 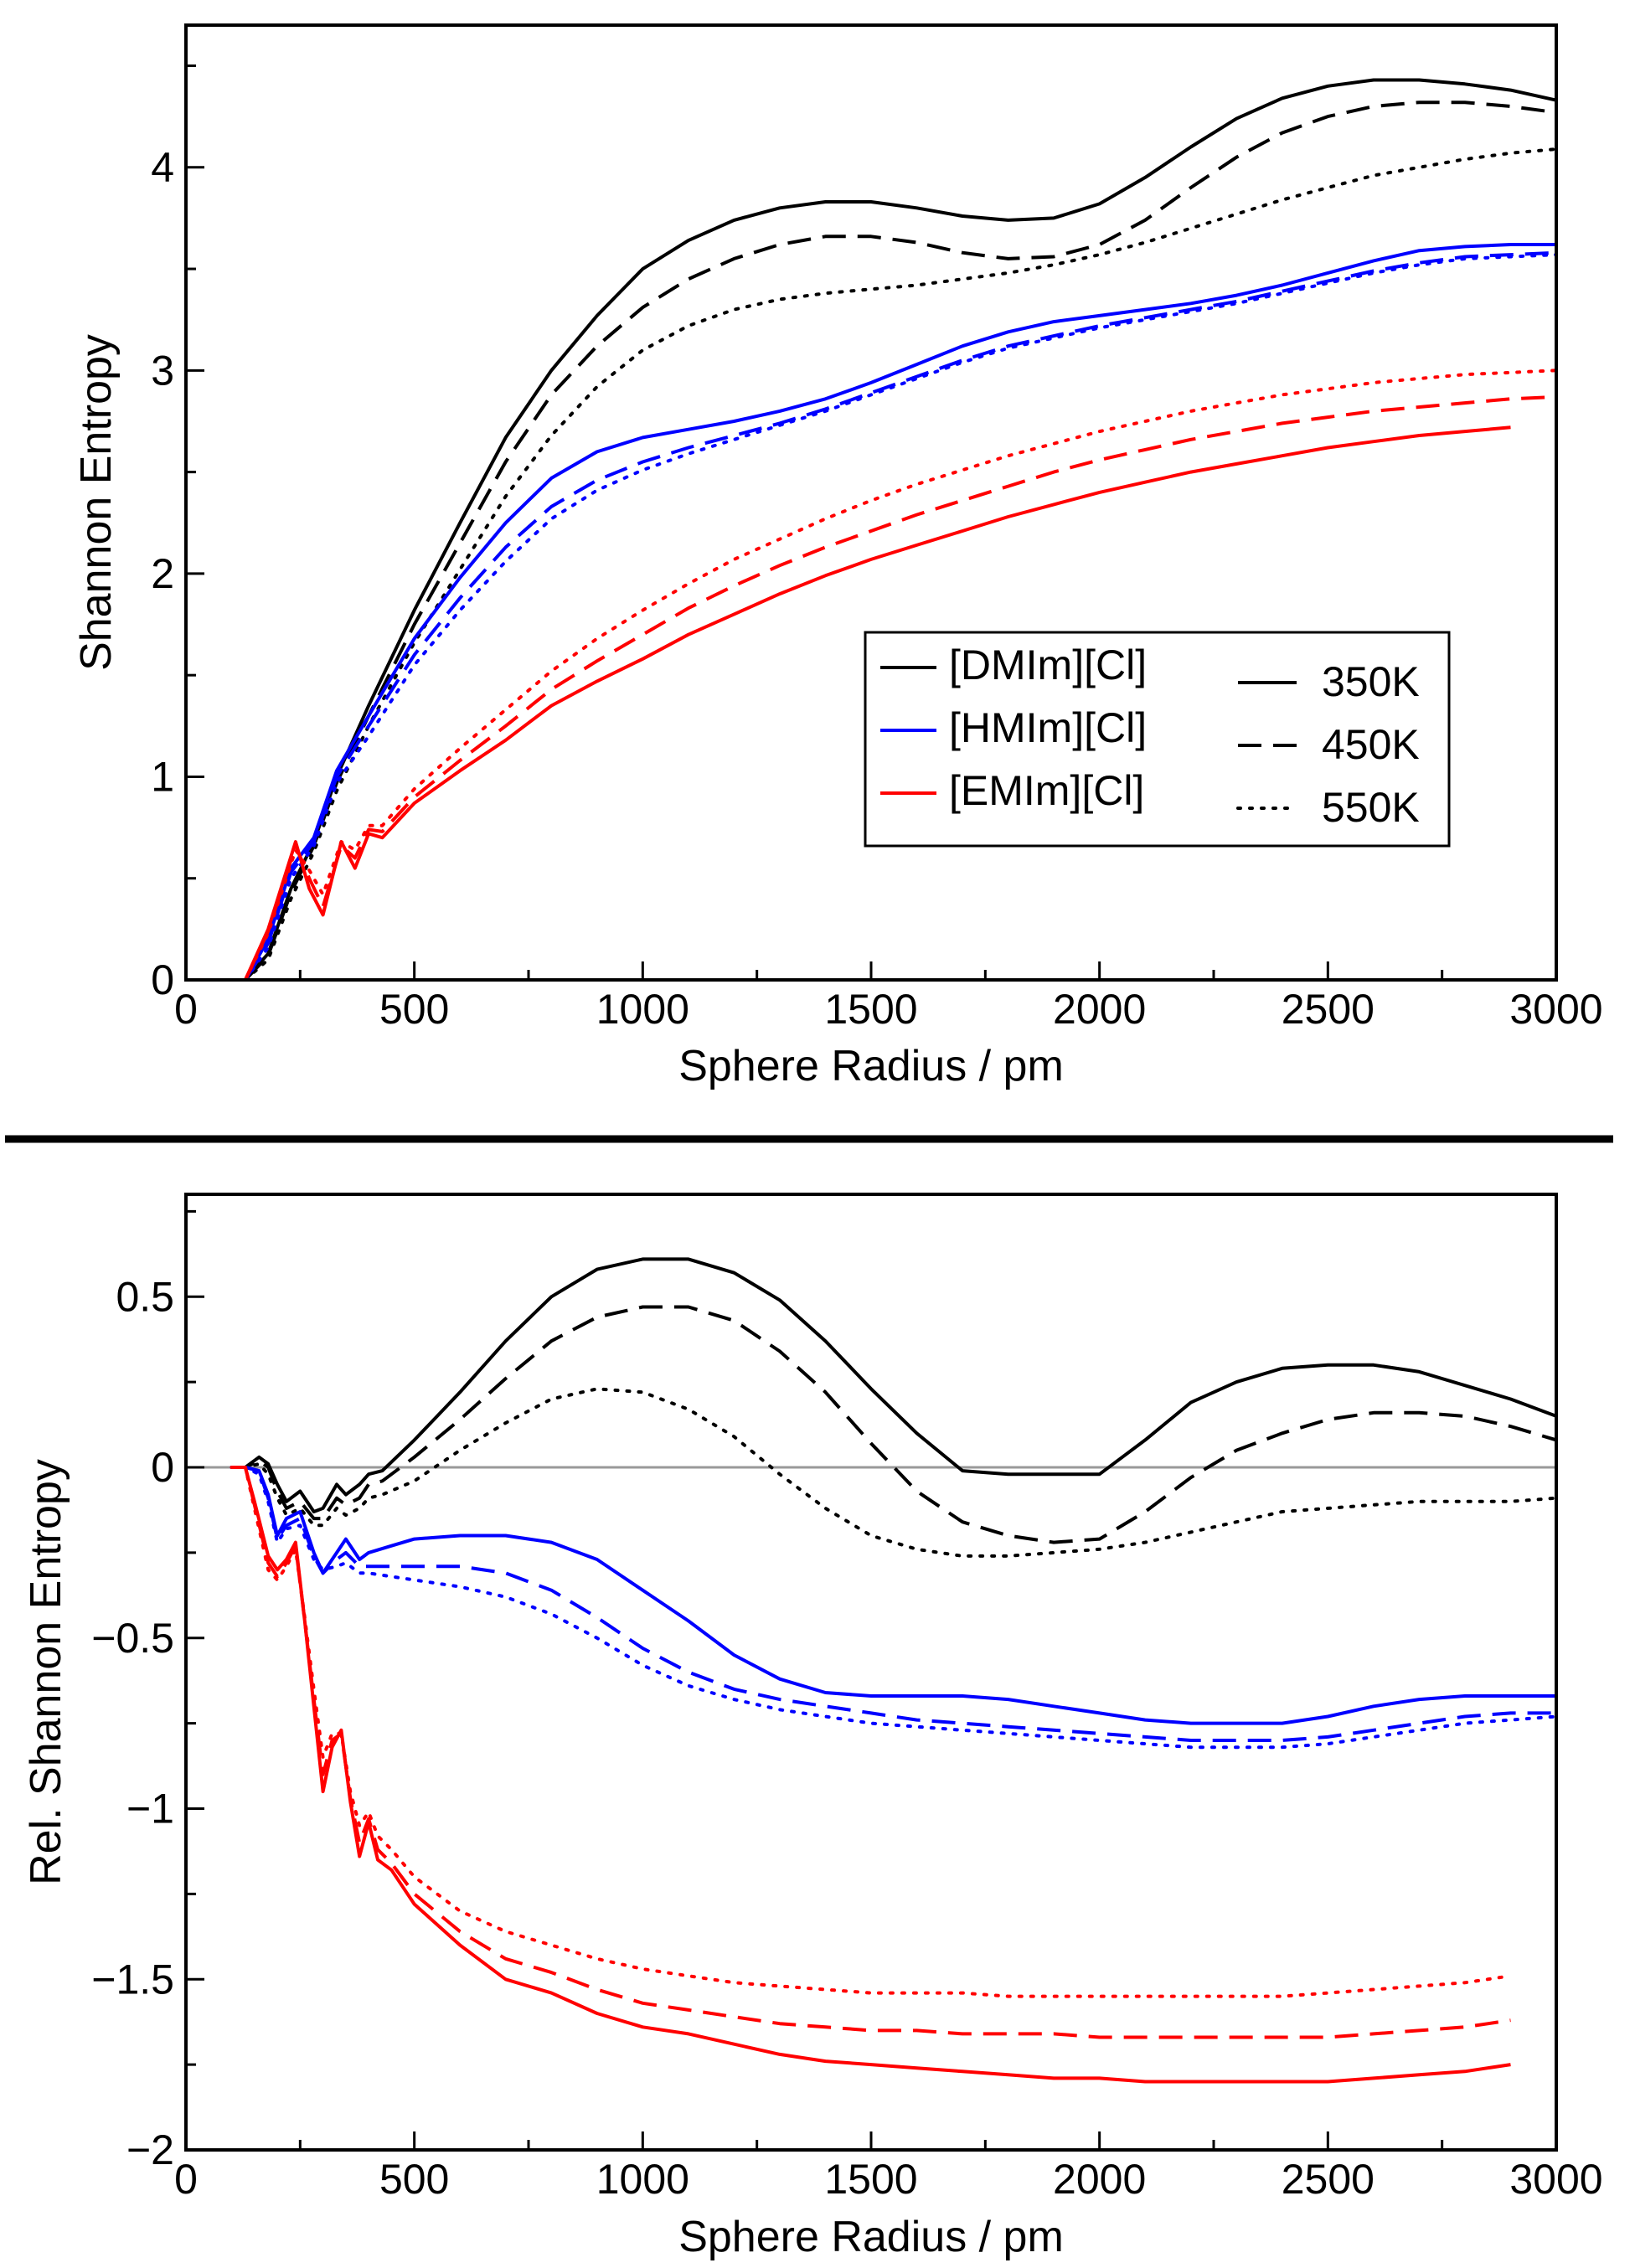 What do you see at coordinates (132, 1979) in the screenshot?
I see `bottom-y-tick-label: −1.5` at bounding box center [132, 1979].